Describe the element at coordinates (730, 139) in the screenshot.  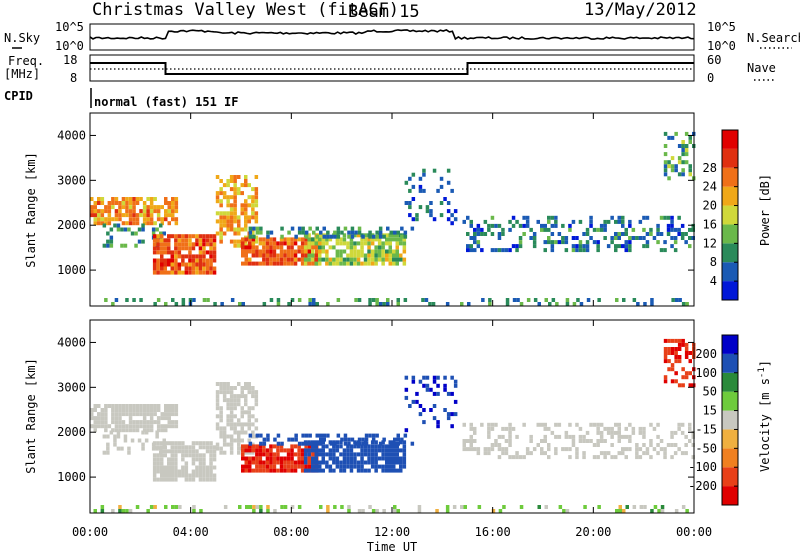
I see `colorbar-swatch` at that location.